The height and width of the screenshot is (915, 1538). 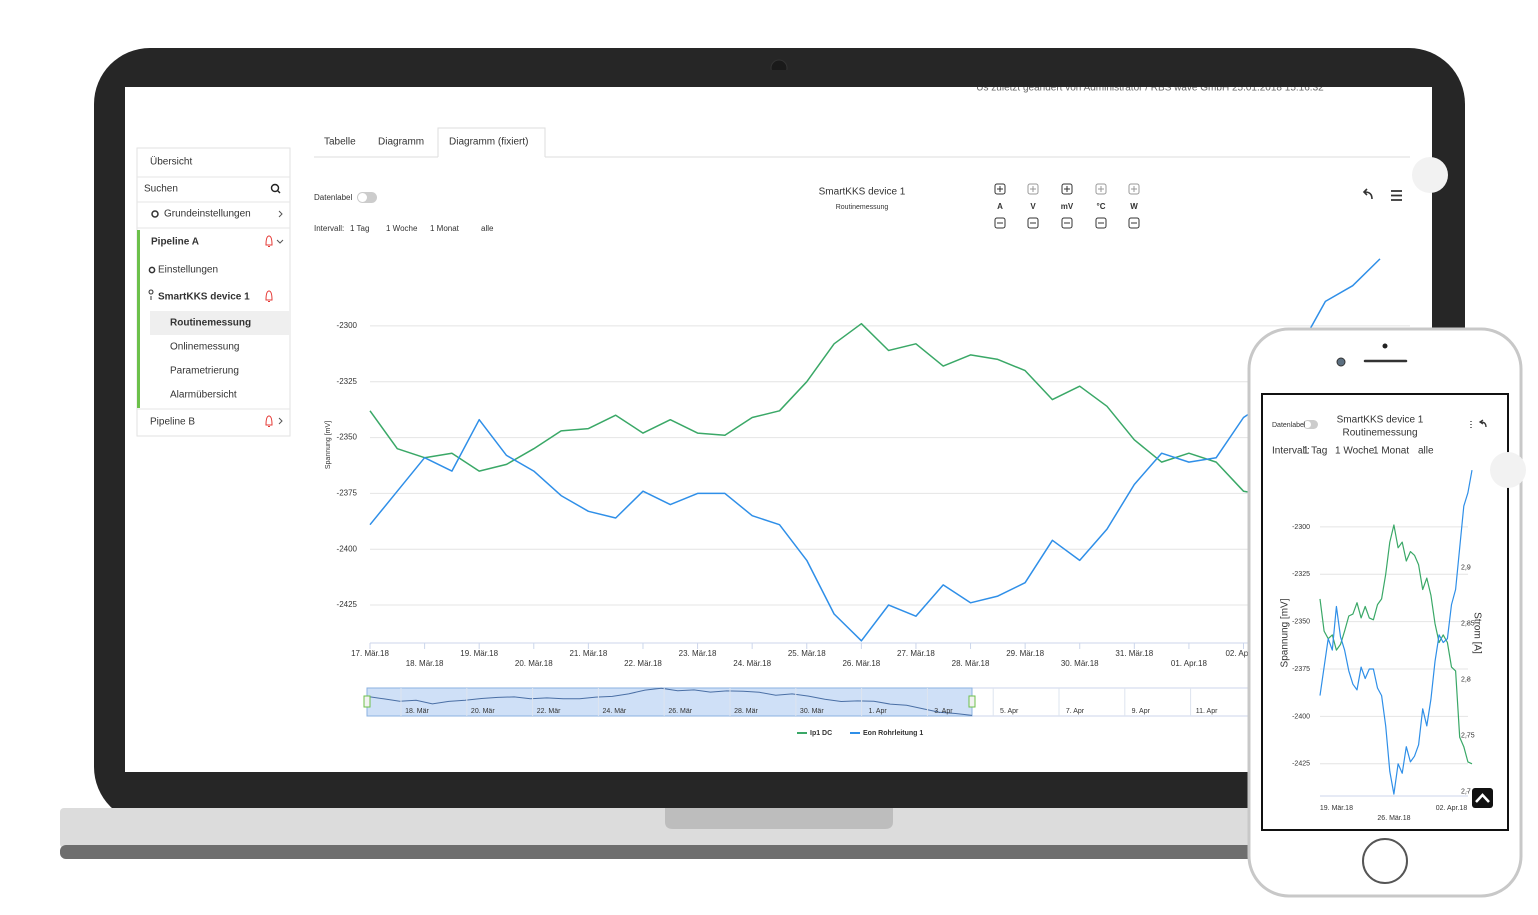 I want to click on unit-label: °C, so click(x=1101, y=206).